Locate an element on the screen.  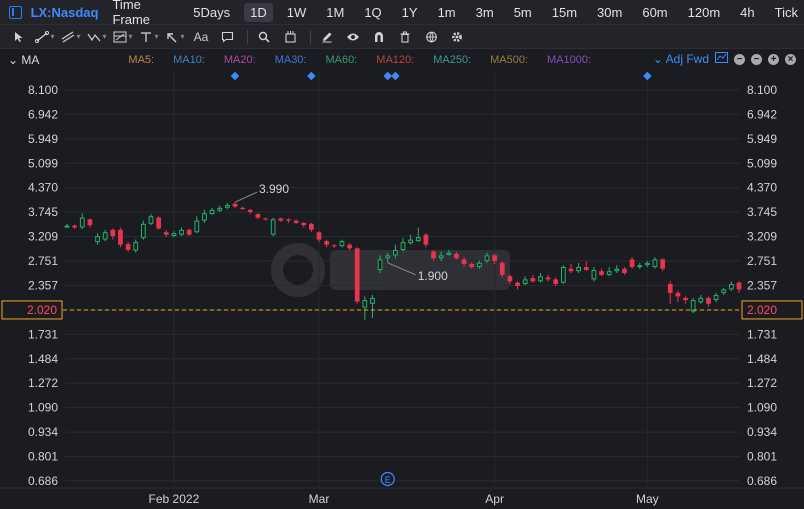
pencil-icon is located at coordinates (327, 37).